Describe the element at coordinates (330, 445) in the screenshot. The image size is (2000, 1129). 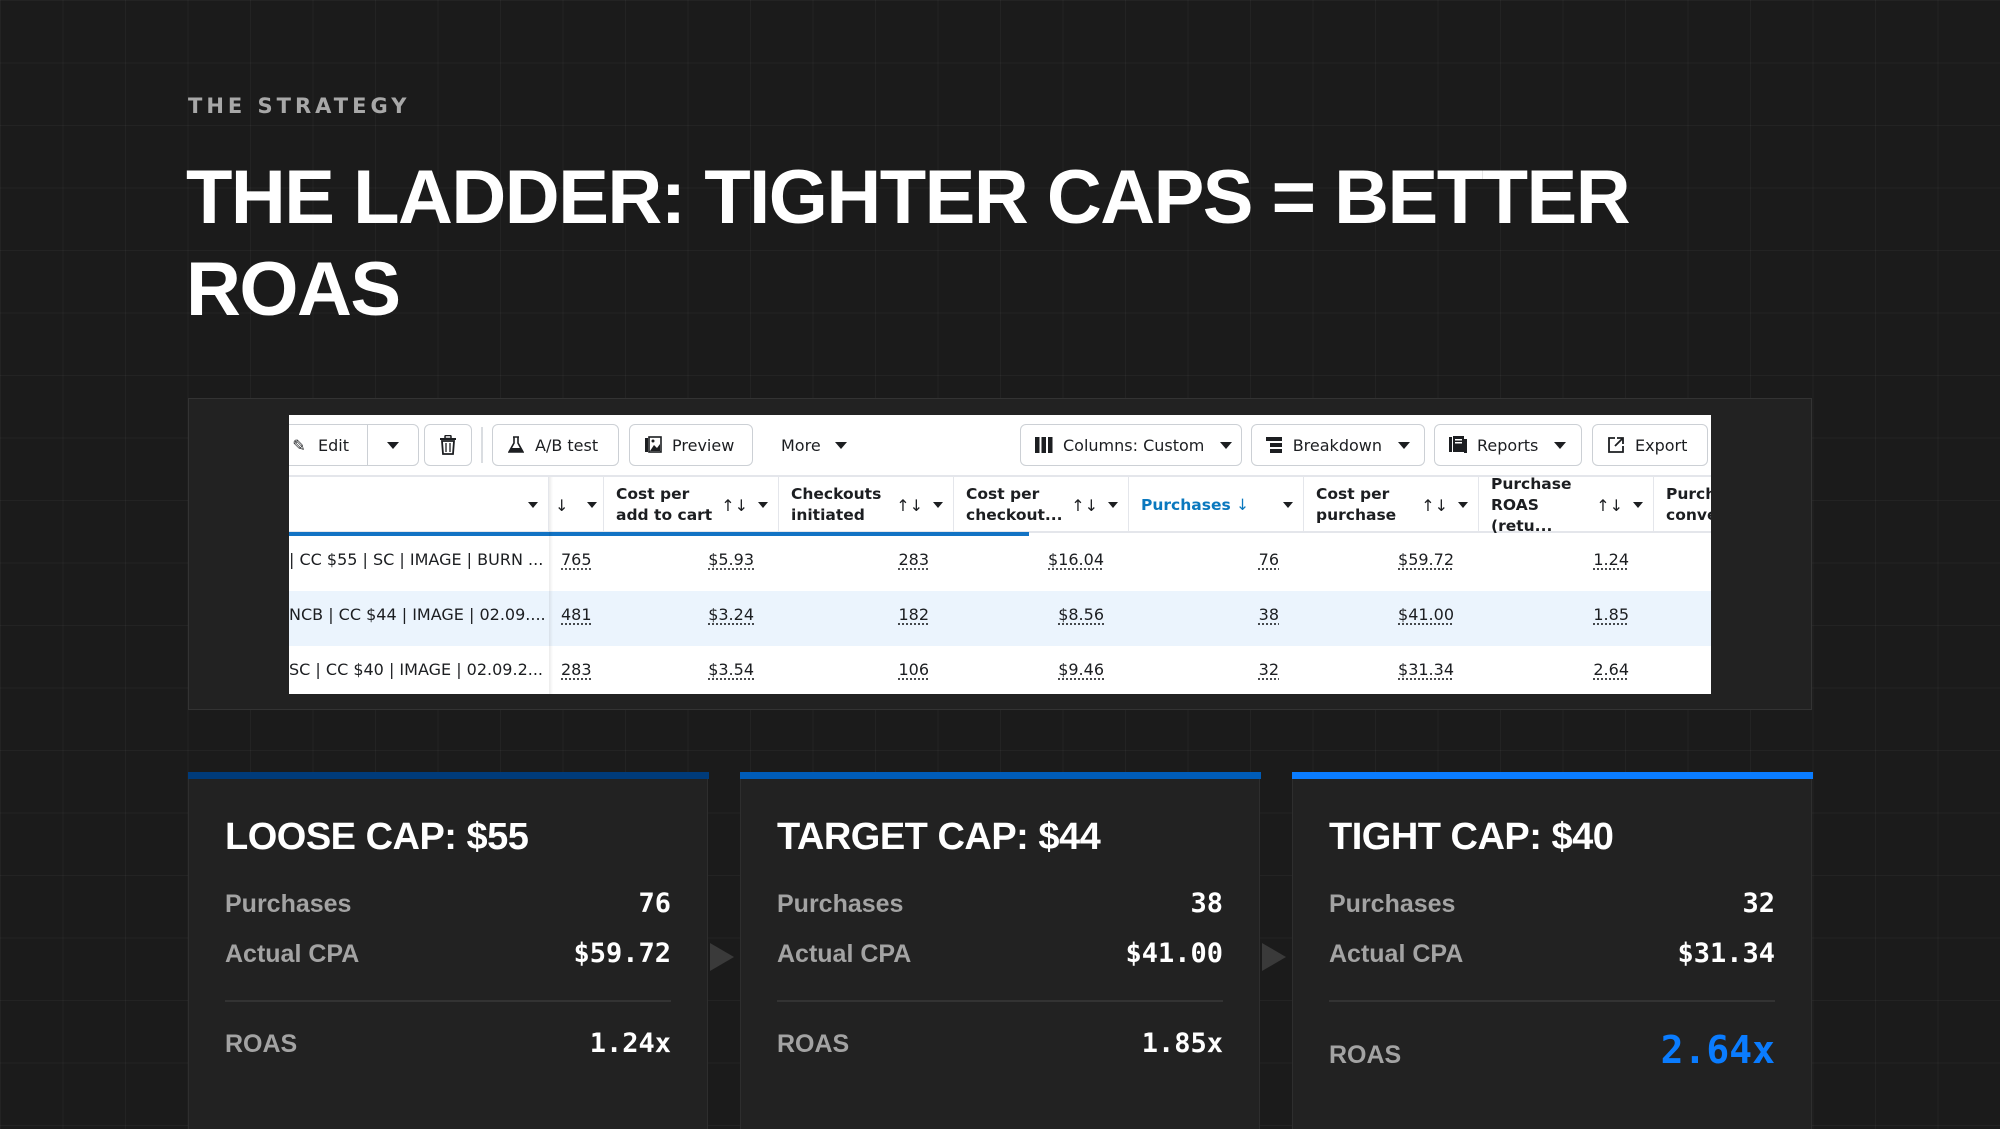
I see `edit-button: ✎ Edit` at that location.